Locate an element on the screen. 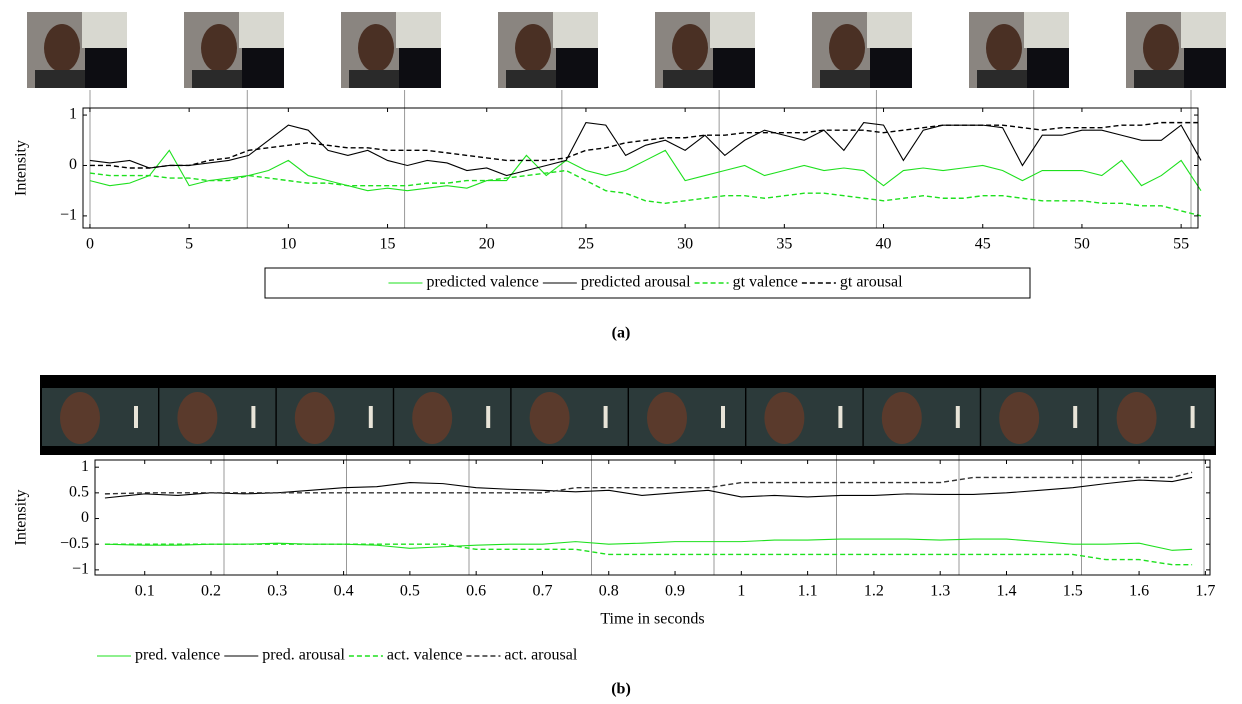  x-tick-label: 1 is located at coordinates (741, 591).